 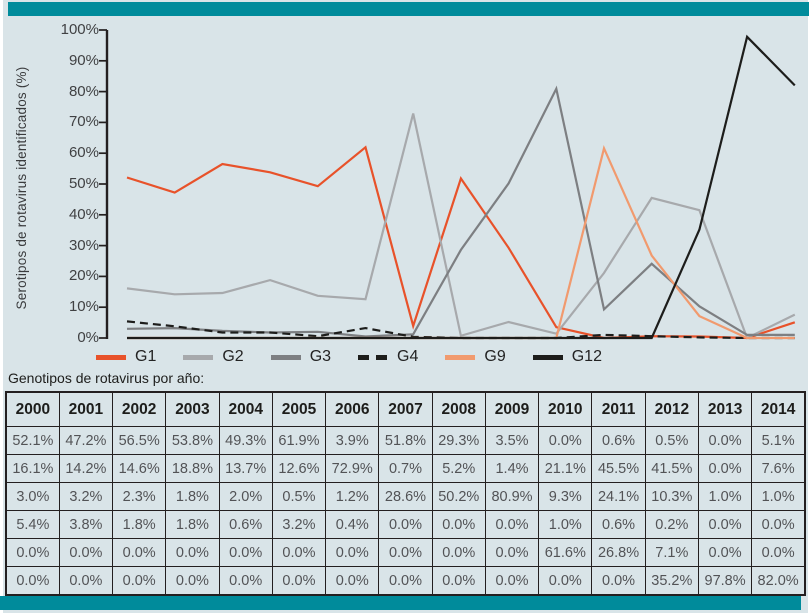 I want to click on legend-item-G12: G12, so click(x=567, y=357).